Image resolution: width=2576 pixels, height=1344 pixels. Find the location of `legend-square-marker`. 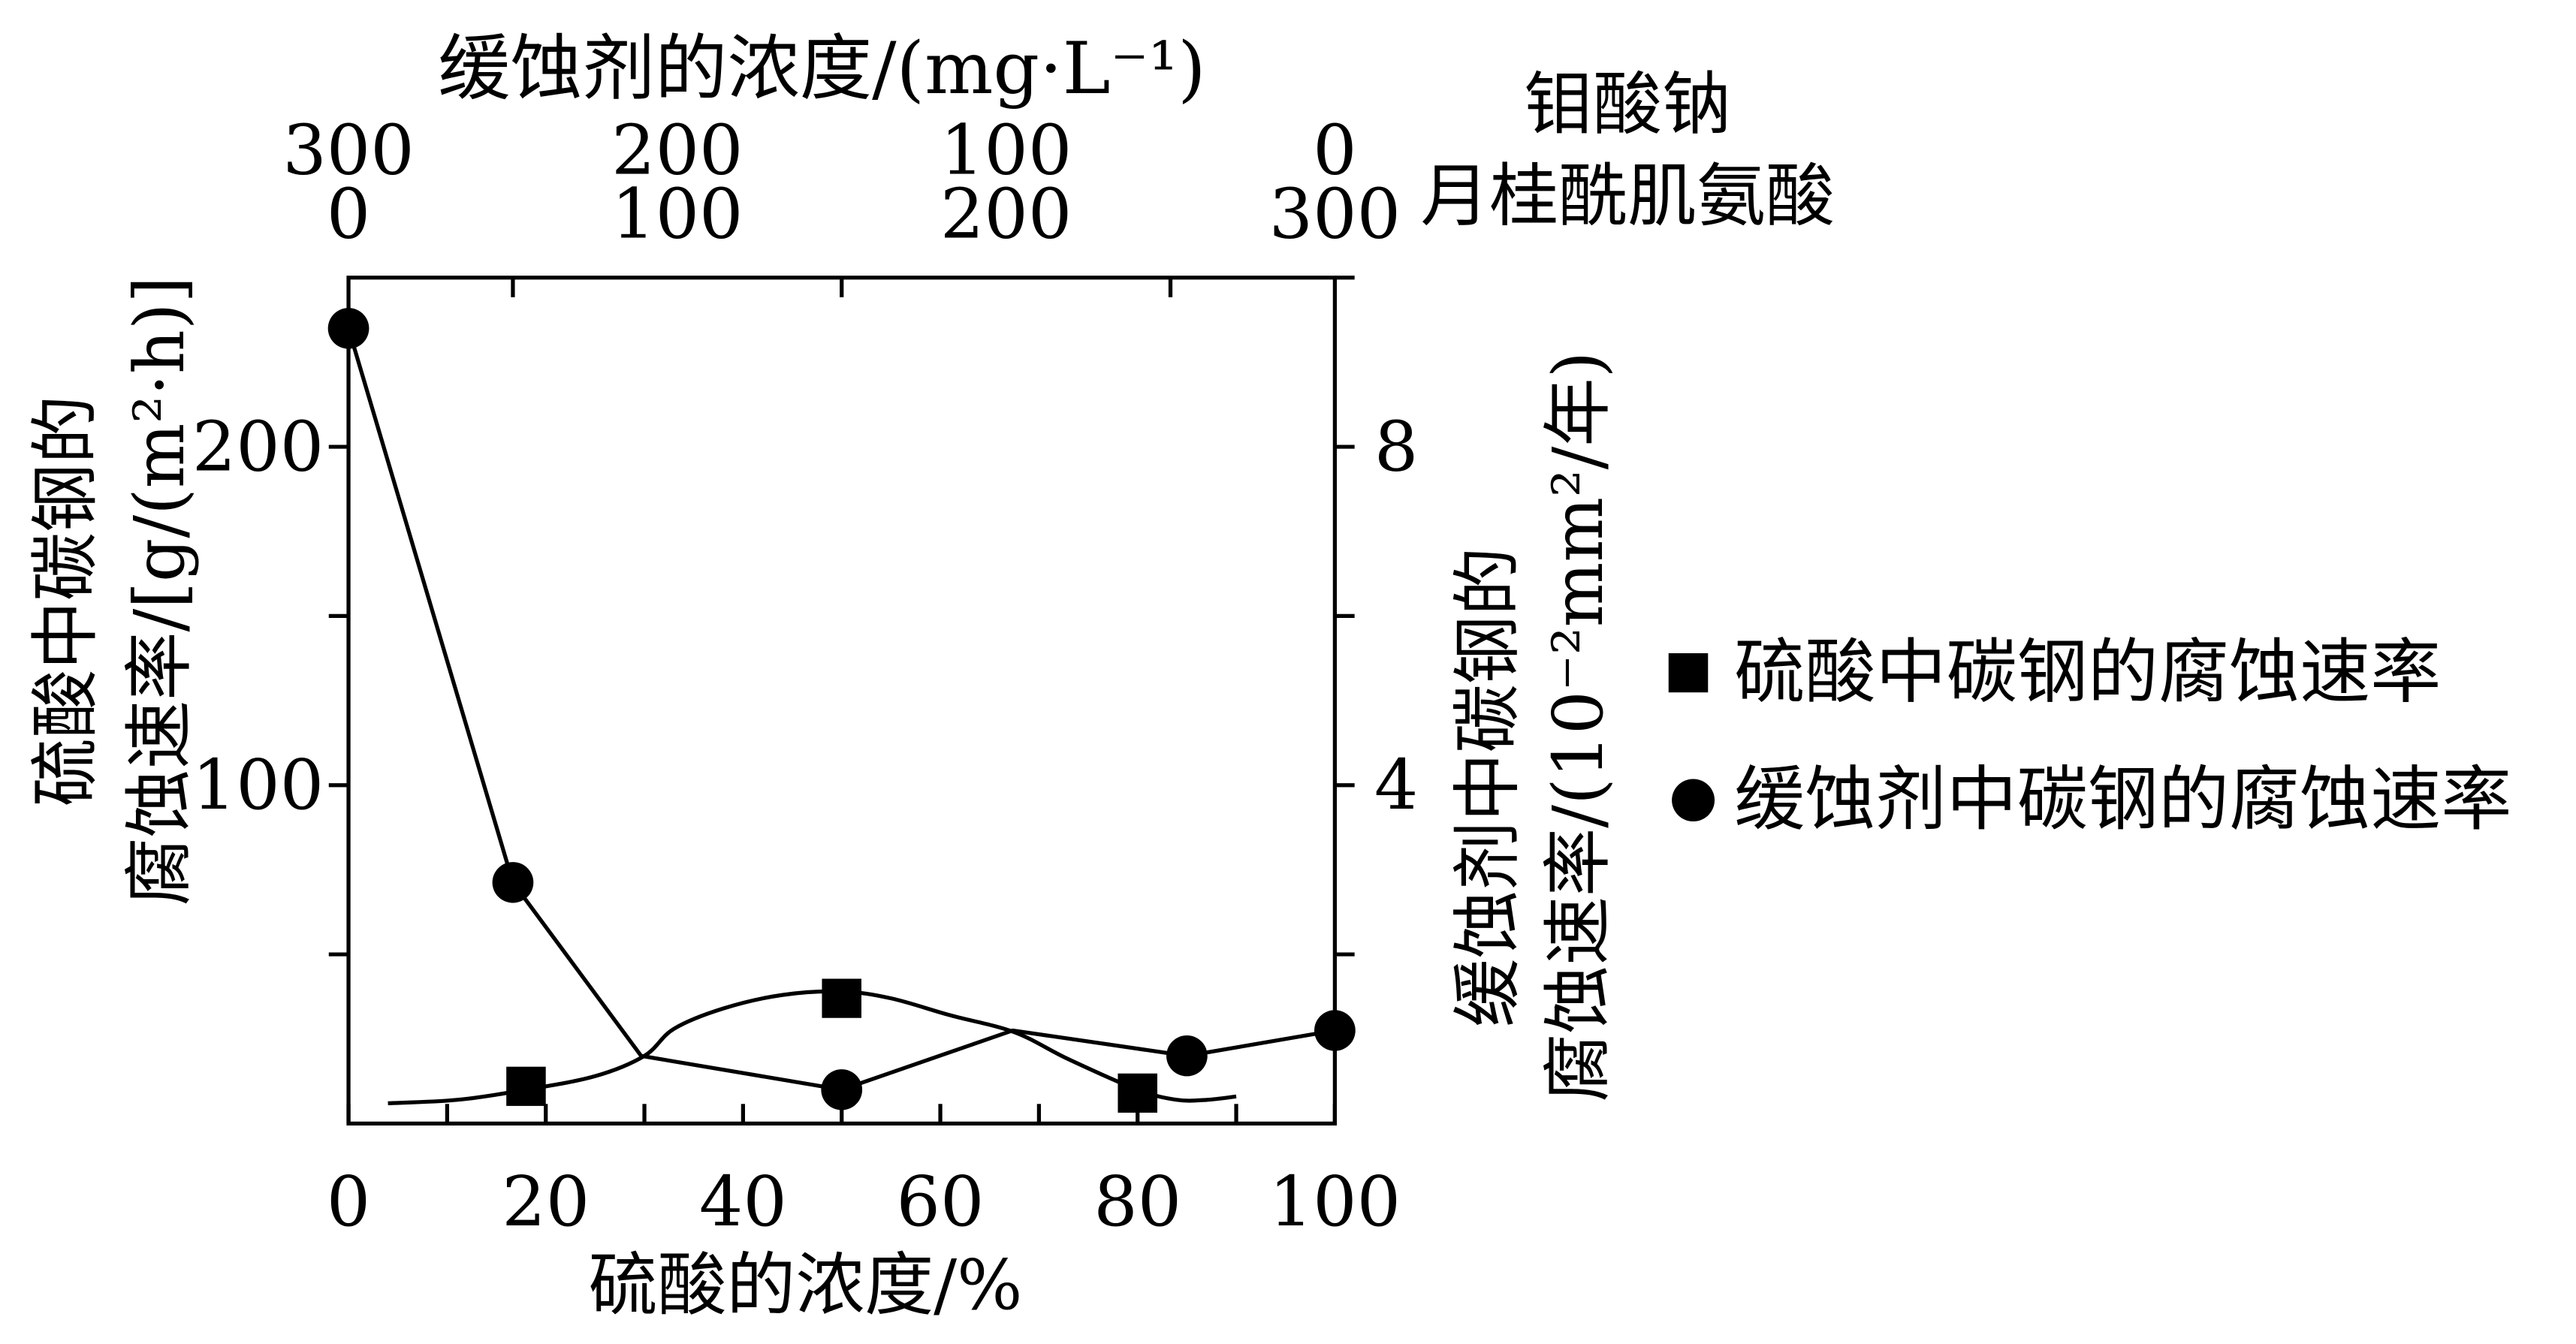

legend-square-marker is located at coordinates (1688, 672).